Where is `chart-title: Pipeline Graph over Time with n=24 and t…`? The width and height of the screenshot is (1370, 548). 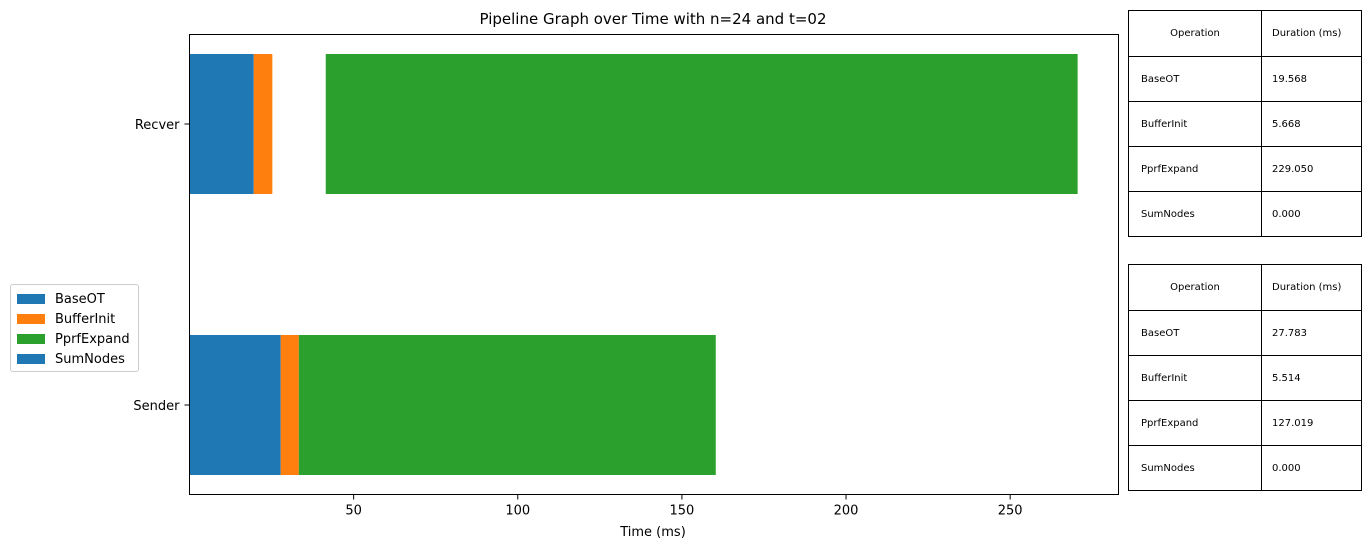
chart-title: Pipeline Graph over Time with n=24 and t… is located at coordinates (653, 19).